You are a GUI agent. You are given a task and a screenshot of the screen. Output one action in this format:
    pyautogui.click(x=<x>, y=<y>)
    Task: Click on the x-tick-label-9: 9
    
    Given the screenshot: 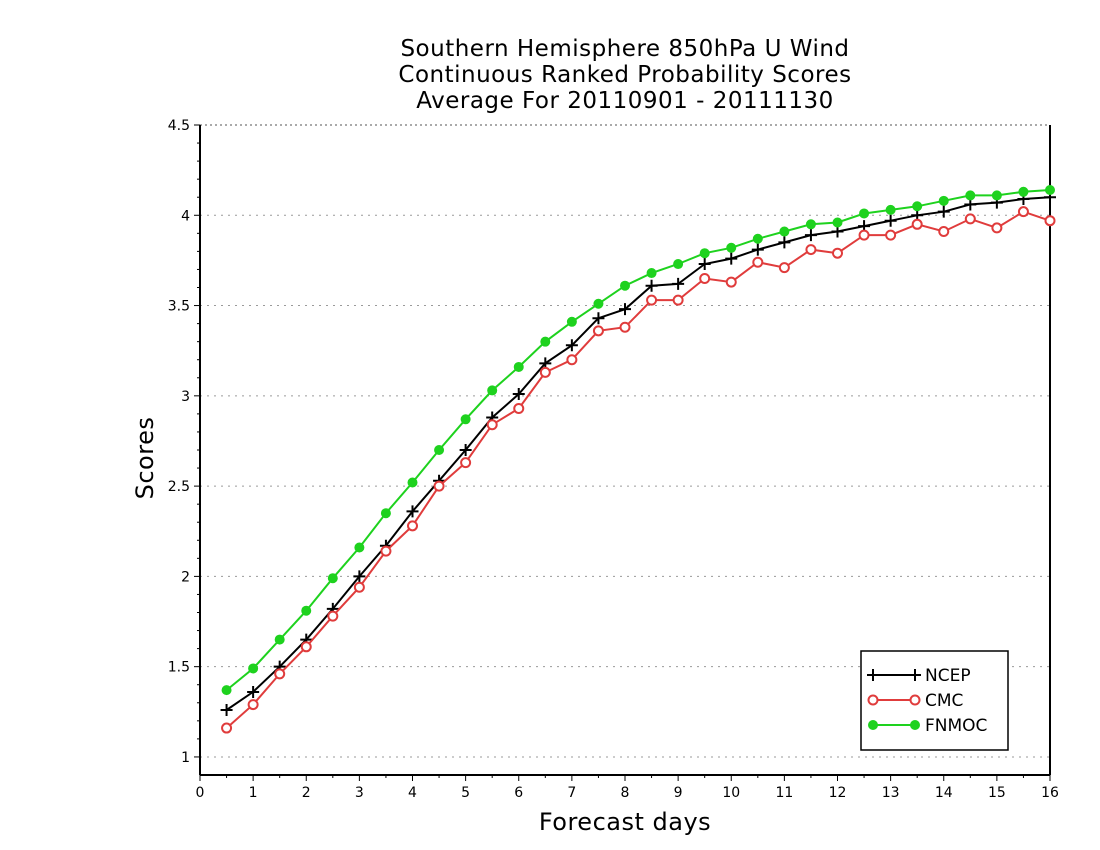 What is the action you would take?
    pyautogui.click(x=678, y=793)
    